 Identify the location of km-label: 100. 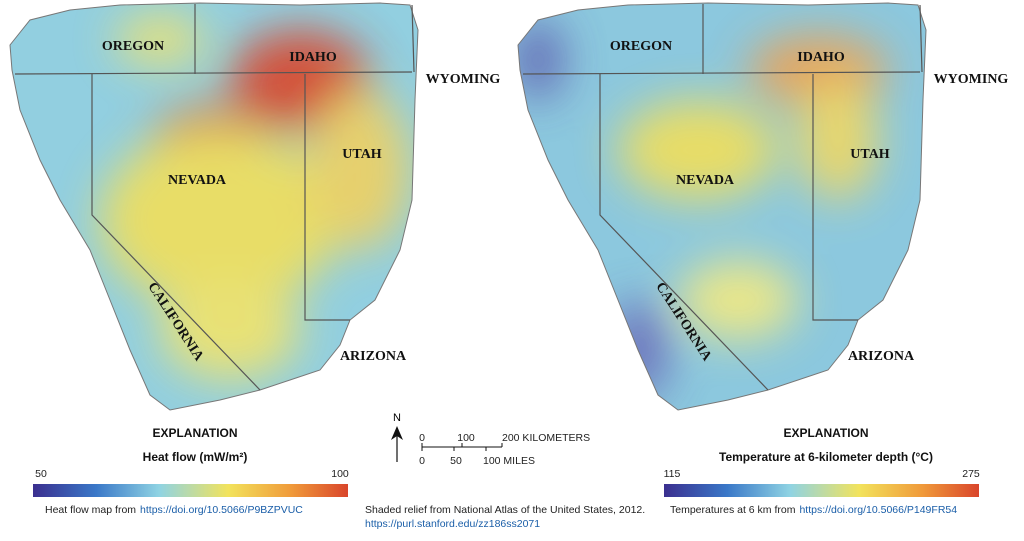
(466, 438).